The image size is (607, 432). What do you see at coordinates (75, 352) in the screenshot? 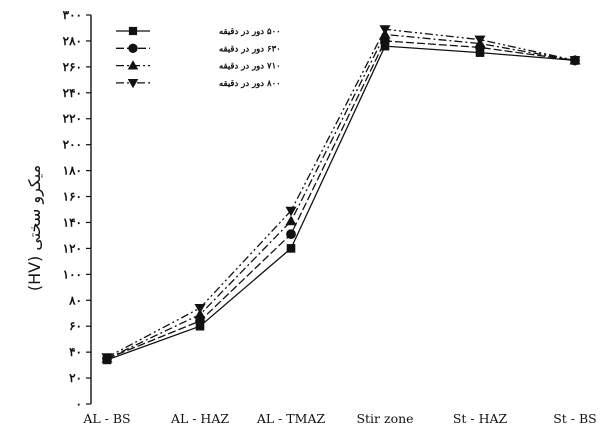
I see `y-tick-label: ۴۰` at bounding box center [75, 352].